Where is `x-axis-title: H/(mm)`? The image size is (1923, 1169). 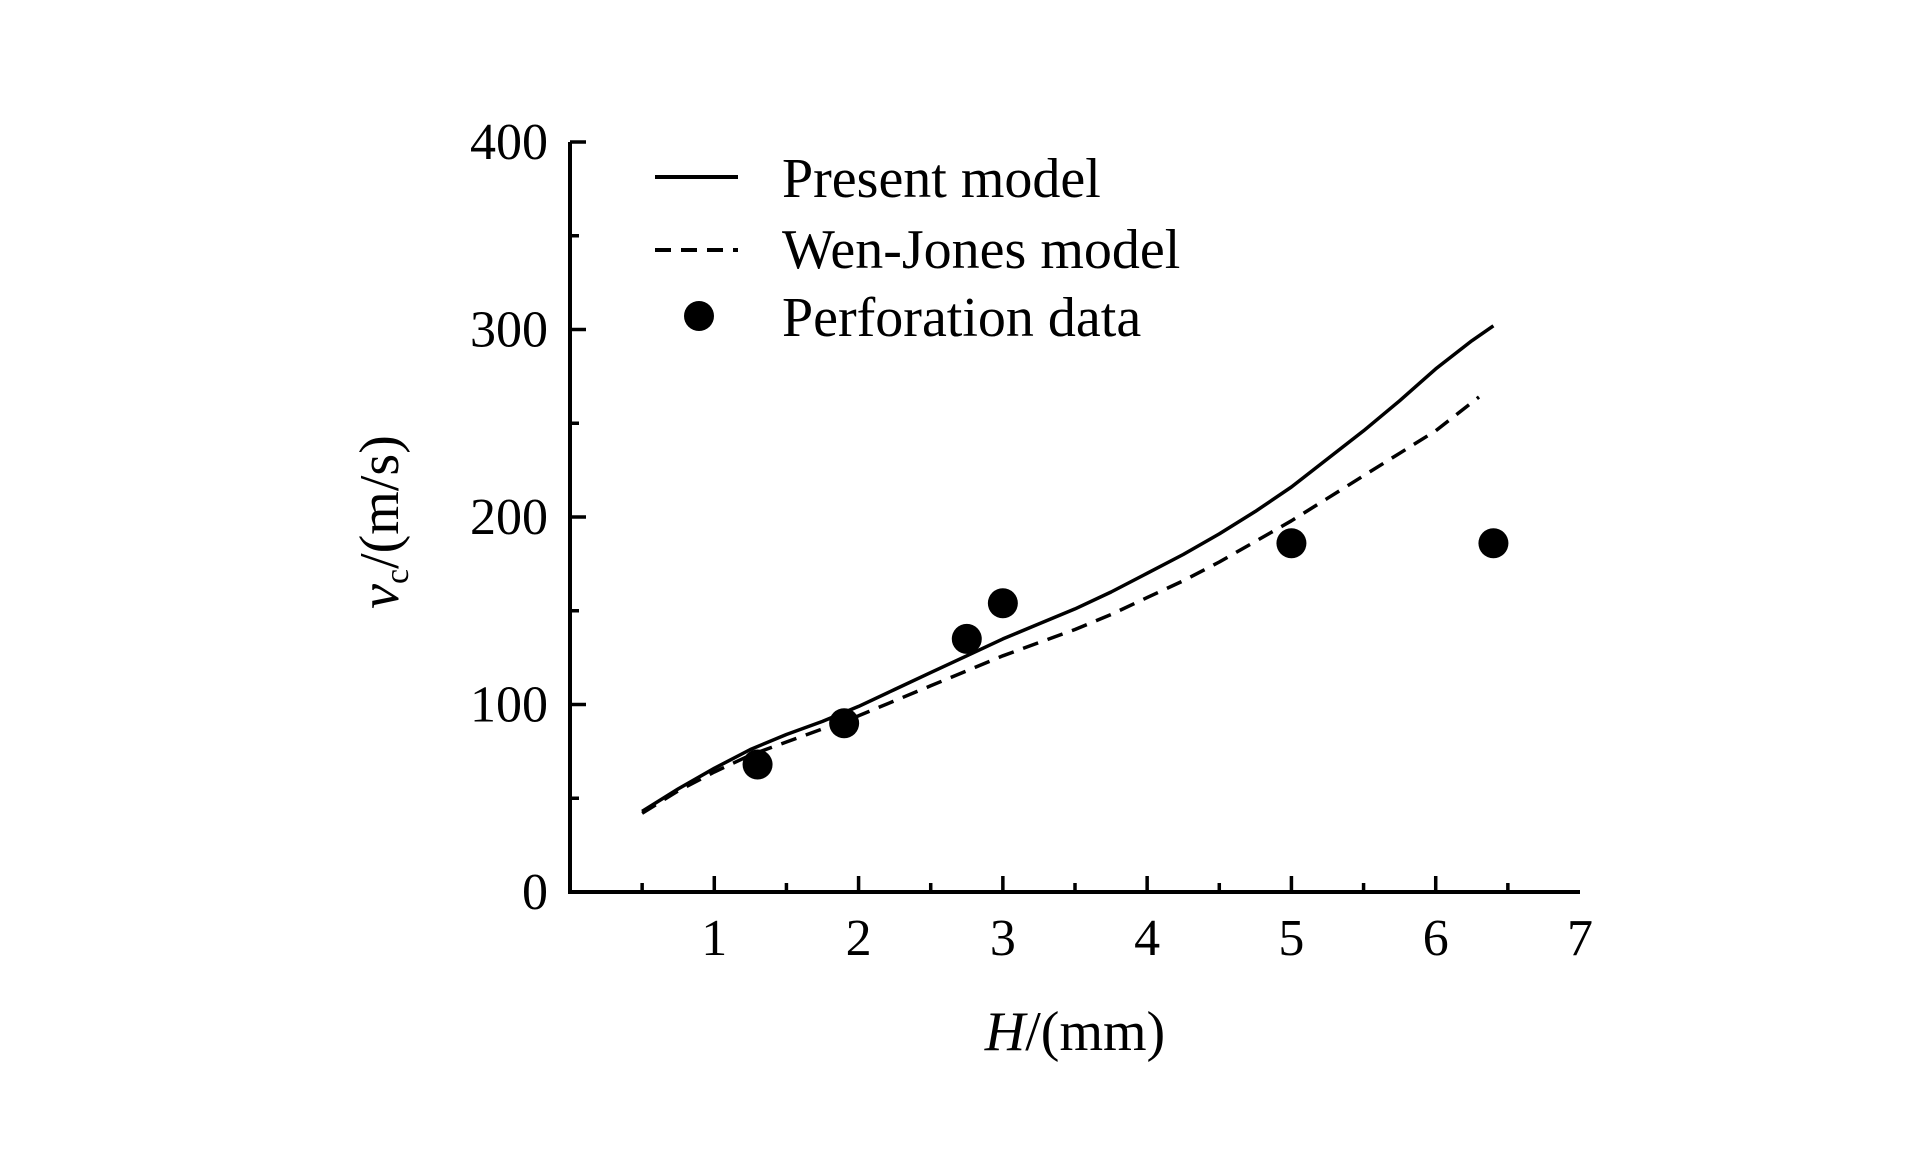
x-axis-title: H/(mm) is located at coordinates (1074, 1032).